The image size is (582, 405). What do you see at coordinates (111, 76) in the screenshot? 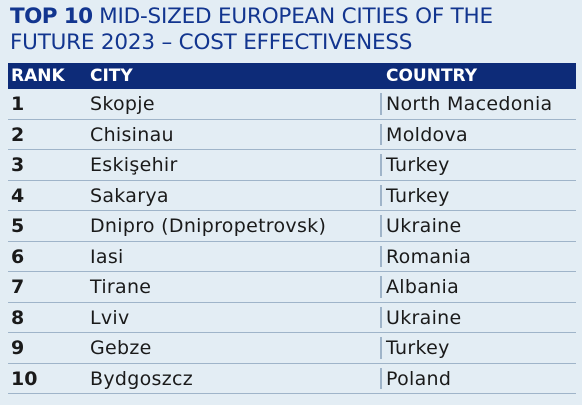
I see `header-city: CITY` at bounding box center [111, 76].